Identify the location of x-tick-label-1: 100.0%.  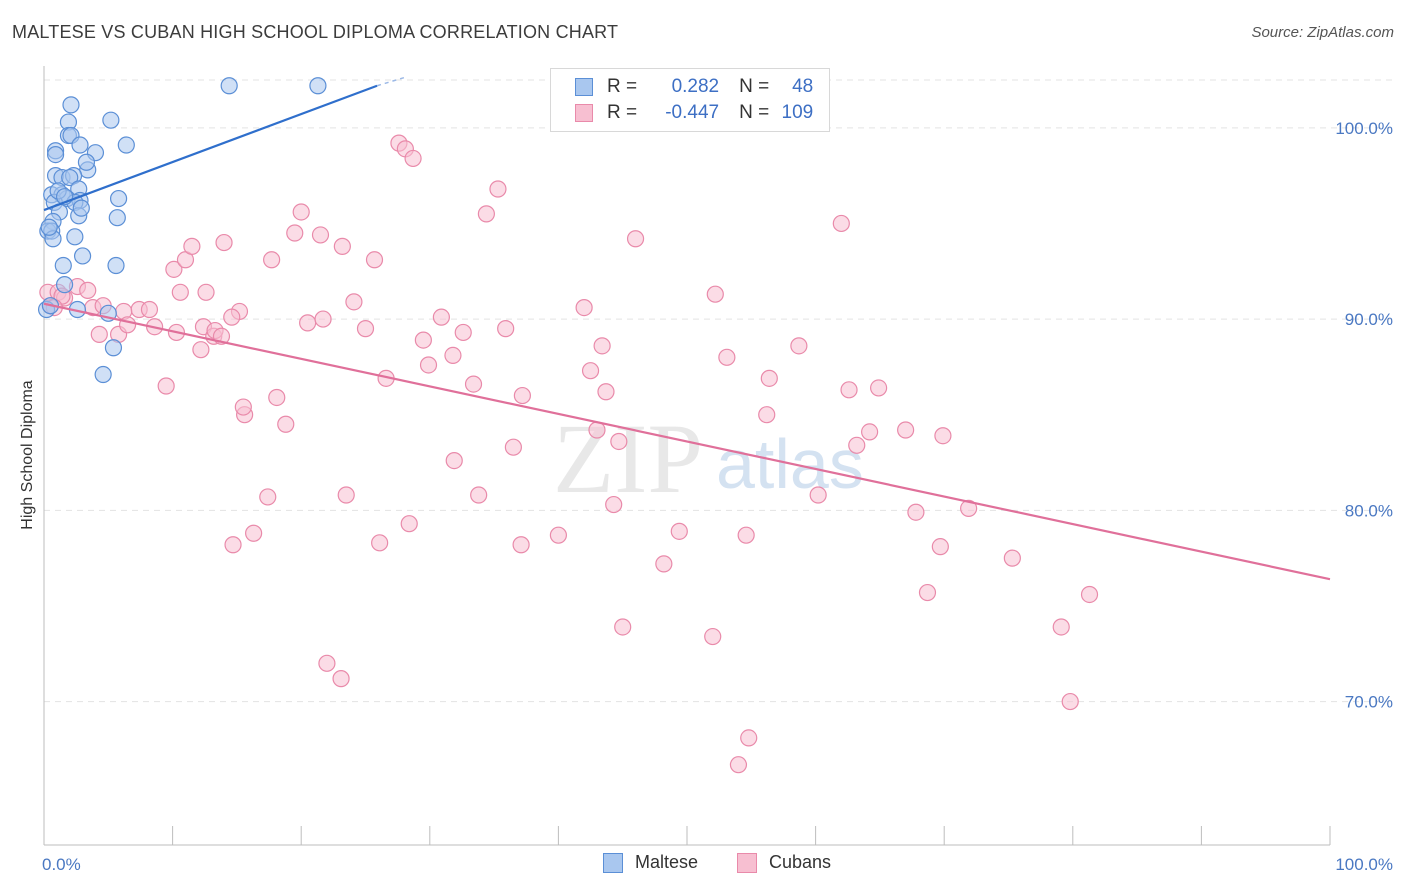
(1364, 864).